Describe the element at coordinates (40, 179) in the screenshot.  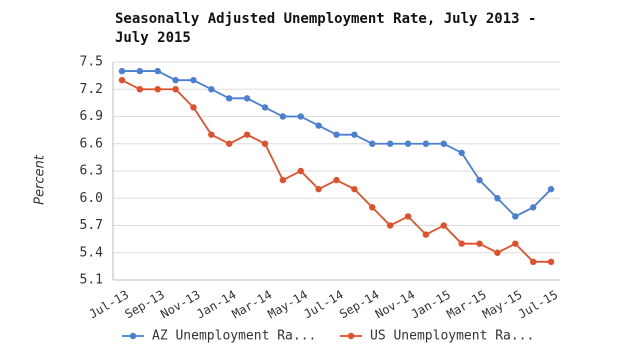
I see `y-axis-label: Percent` at that location.